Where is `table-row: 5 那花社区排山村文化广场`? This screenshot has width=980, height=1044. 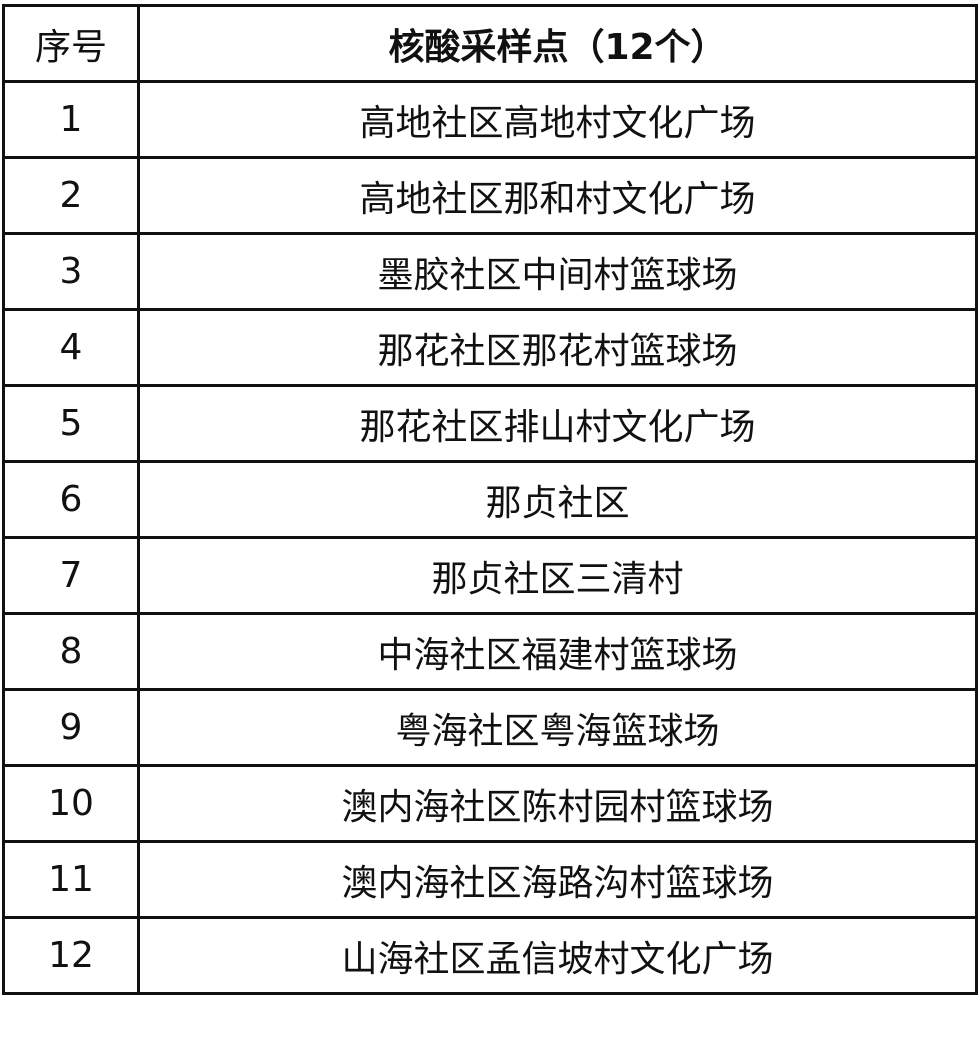 table-row: 5 那花社区排山村文化广场 is located at coordinates (490, 423).